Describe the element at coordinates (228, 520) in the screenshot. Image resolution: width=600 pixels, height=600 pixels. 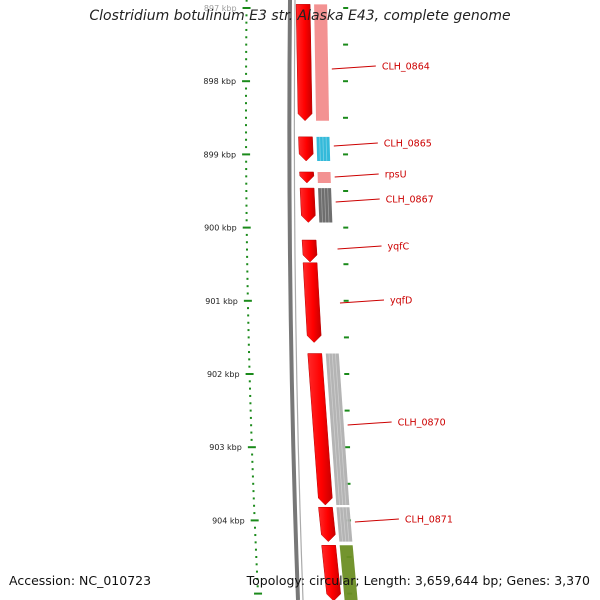
I see `scale-label: 904 kbp` at that location.